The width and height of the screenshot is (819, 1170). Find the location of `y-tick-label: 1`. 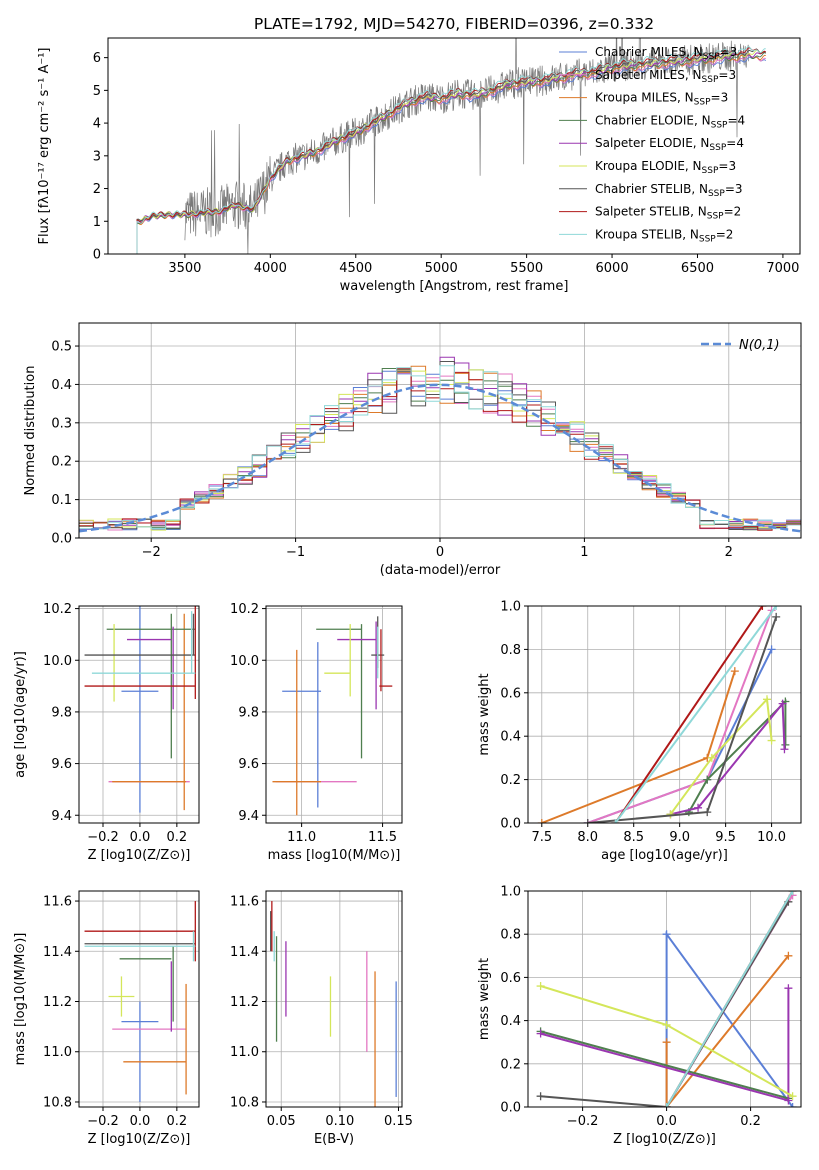

y-tick-label: 1 is located at coordinates (97, 222).